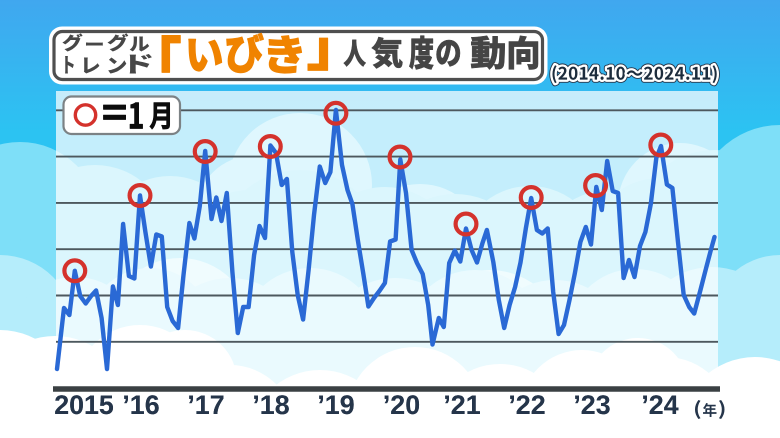  Describe the element at coordinates (140, 405) in the screenshot. I see `svg-text: ’16` at that location.